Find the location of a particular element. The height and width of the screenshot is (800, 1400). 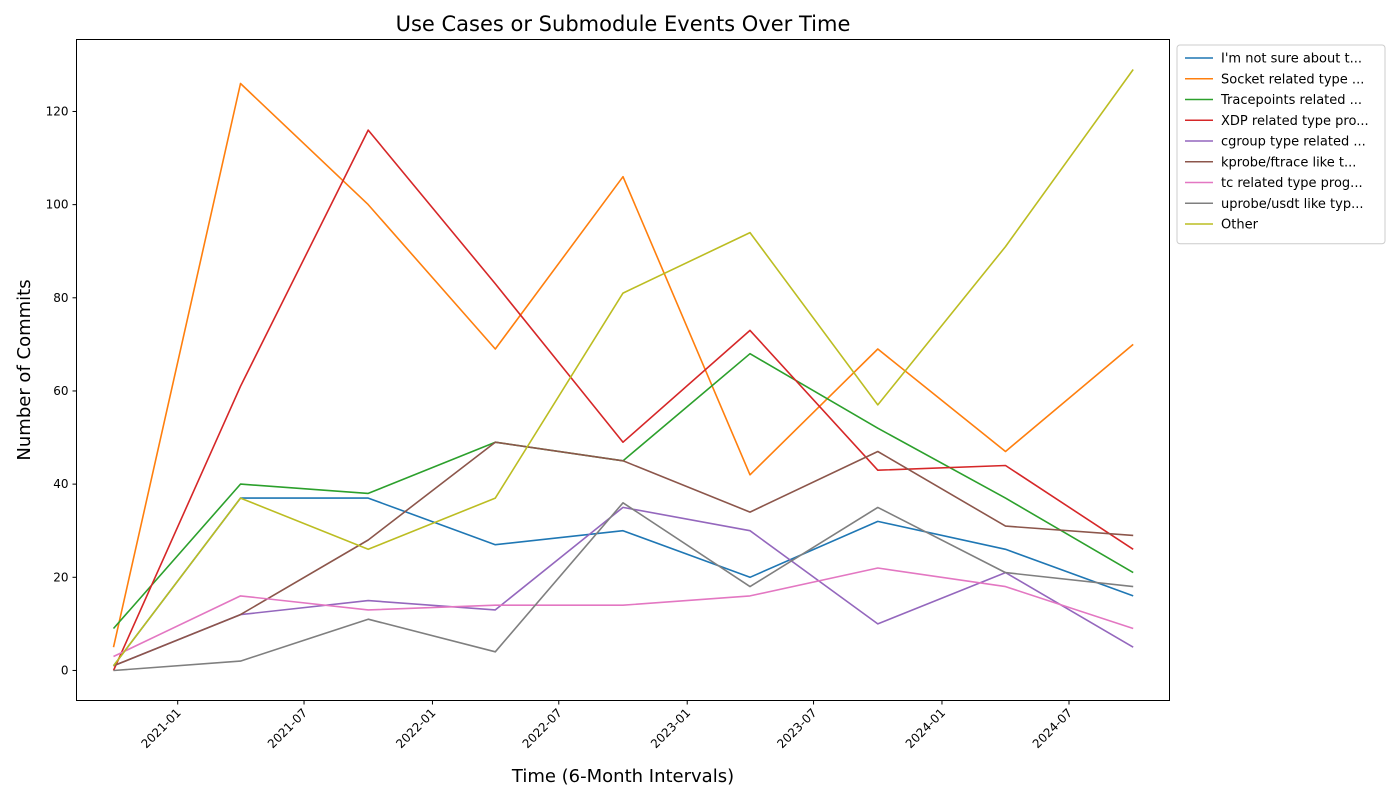

y-axis-ticks: 0 20 40 60 80 100 120 is located at coordinates (61, 390).